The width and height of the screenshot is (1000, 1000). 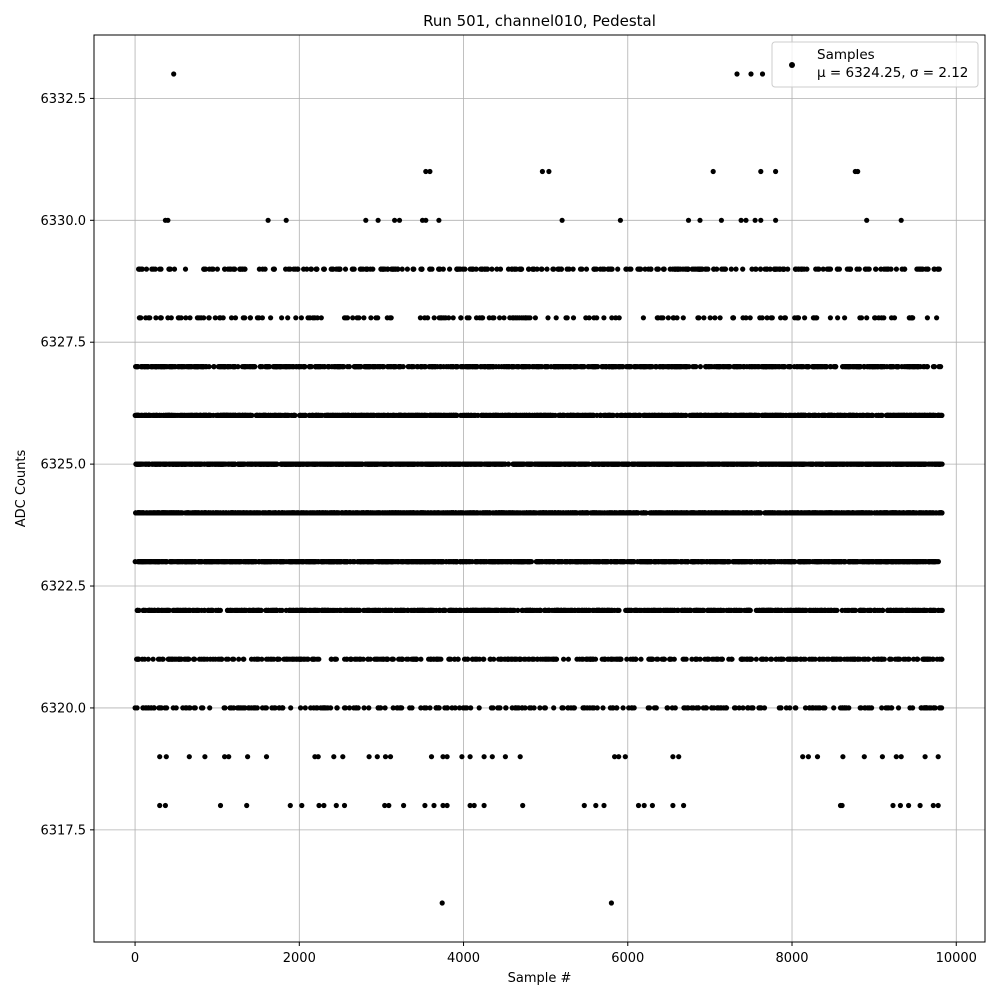 I want to click on chart-title: Run 501, channel010, Pedestal, so click(x=539, y=21).